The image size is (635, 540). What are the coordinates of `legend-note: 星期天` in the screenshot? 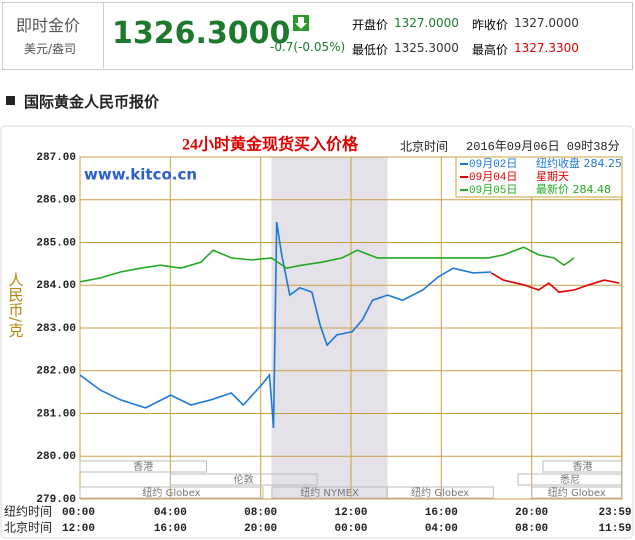 It's located at (552, 176).